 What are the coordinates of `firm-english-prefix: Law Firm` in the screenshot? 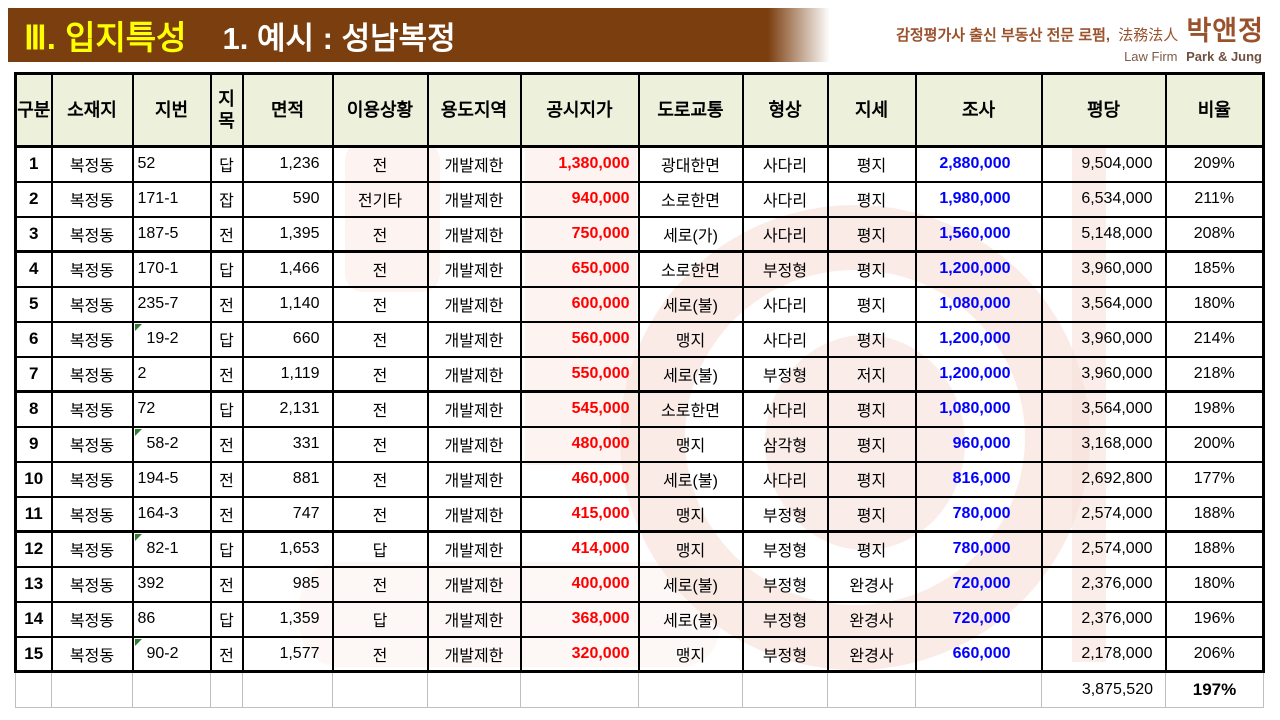 It's located at (1151, 56).